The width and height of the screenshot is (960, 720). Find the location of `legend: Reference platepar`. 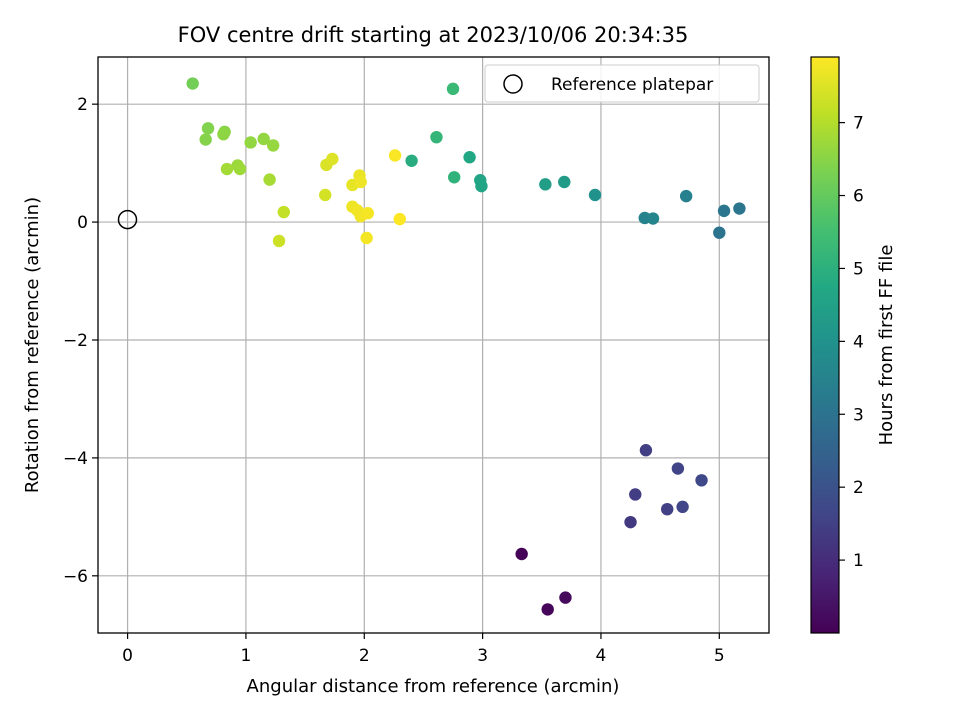

legend: Reference platepar is located at coordinates (622, 83).